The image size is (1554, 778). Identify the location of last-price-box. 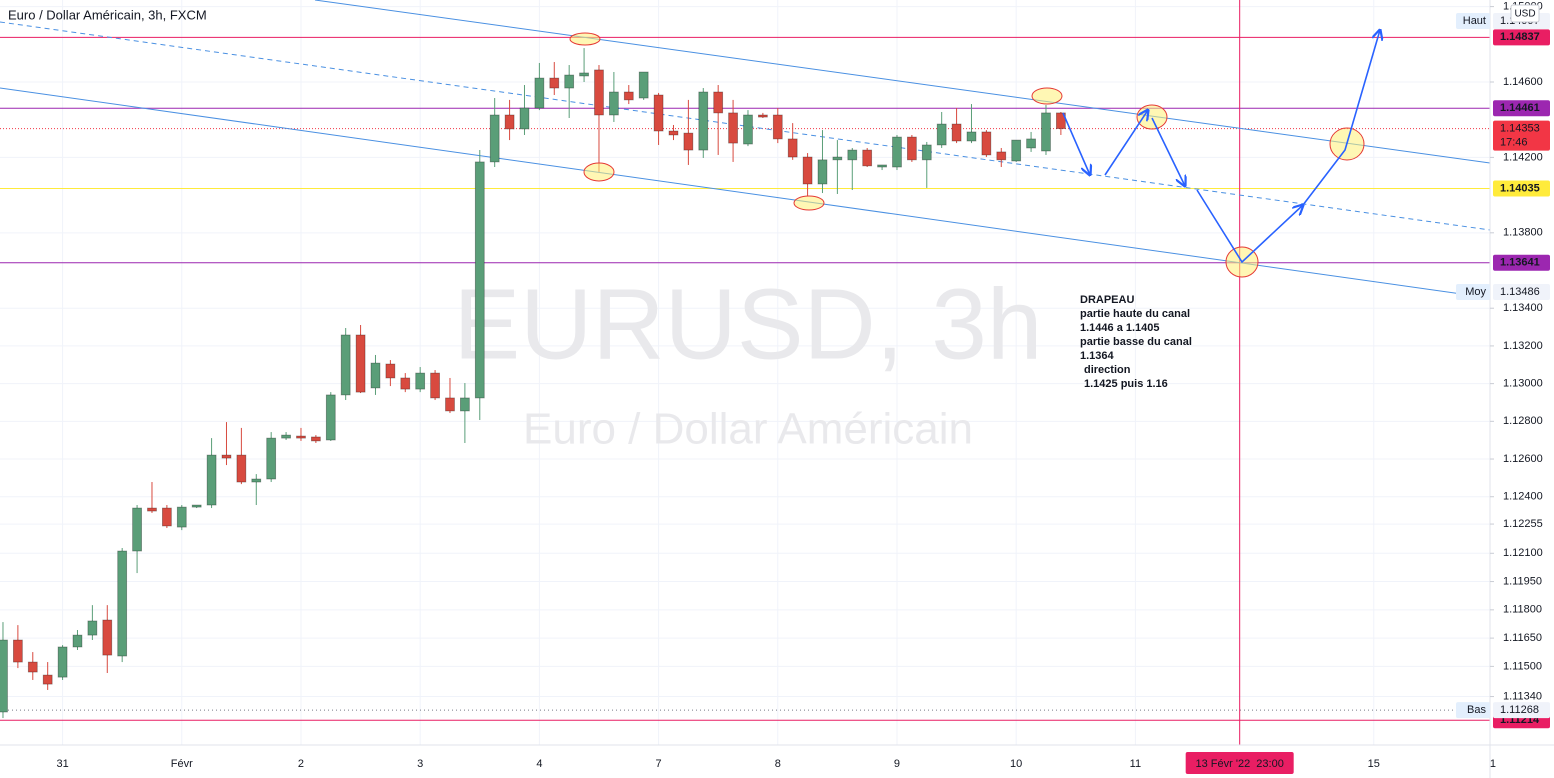
(1521, 135).